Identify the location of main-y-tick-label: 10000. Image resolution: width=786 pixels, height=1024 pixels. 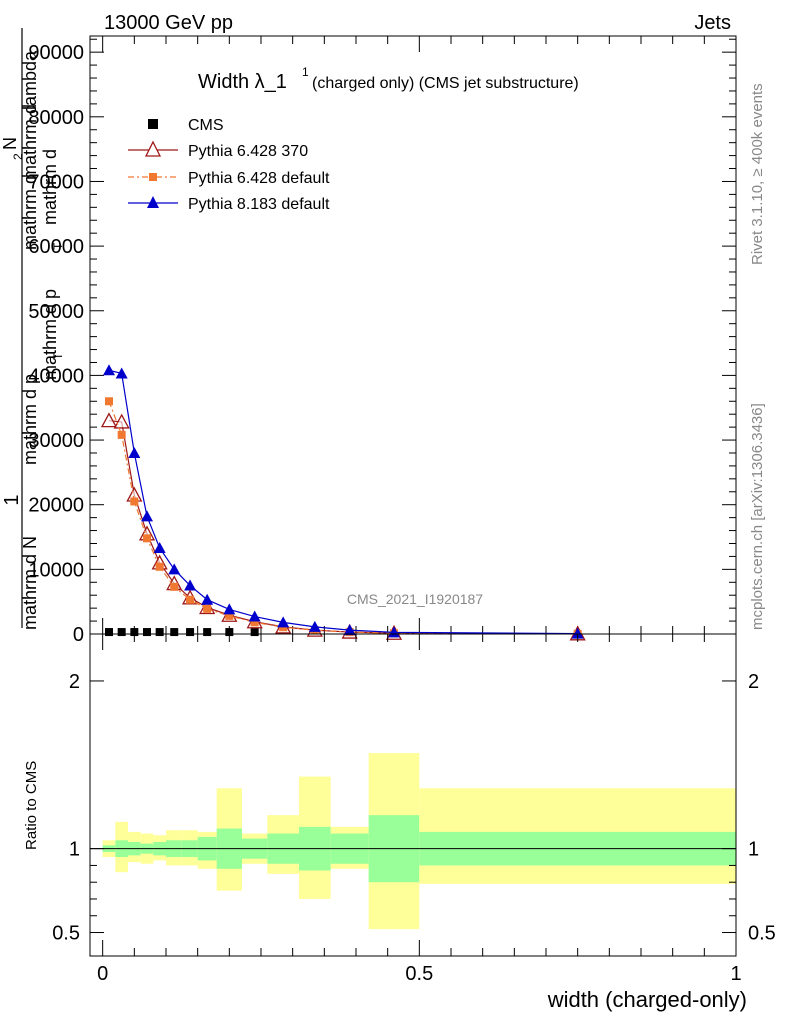
(56, 570).